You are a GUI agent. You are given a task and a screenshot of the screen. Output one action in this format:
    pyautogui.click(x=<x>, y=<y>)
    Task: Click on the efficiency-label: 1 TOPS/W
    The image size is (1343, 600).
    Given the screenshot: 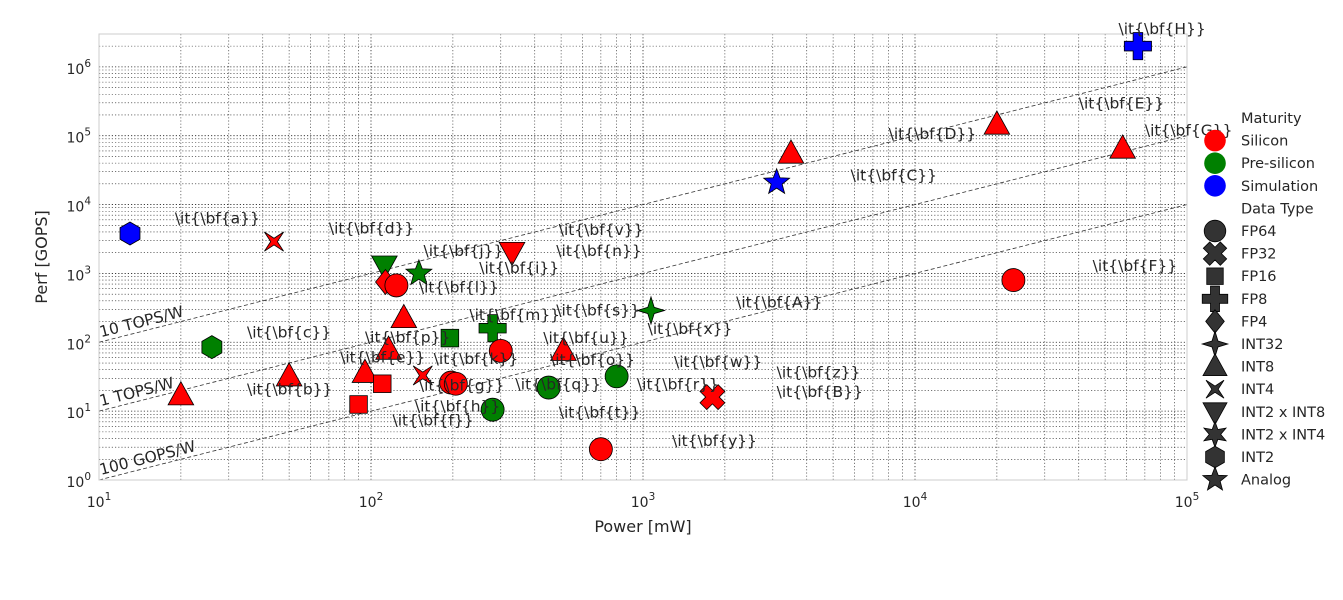 What is the action you would take?
    pyautogui.click(x=137, y=392)
    